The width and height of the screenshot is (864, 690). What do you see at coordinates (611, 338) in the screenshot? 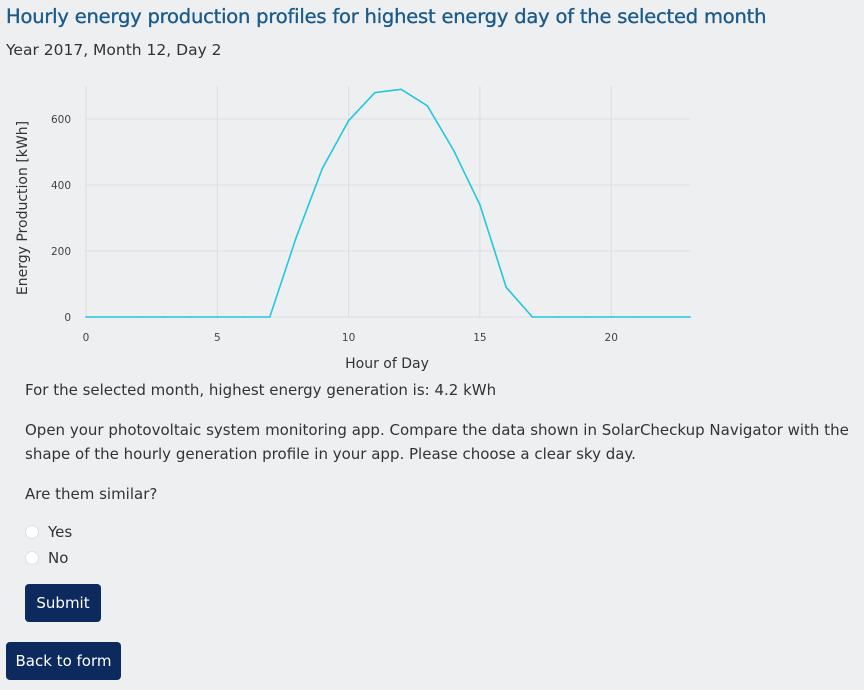
I see `x-tick-label: 20` at bounding box center [611, 338].